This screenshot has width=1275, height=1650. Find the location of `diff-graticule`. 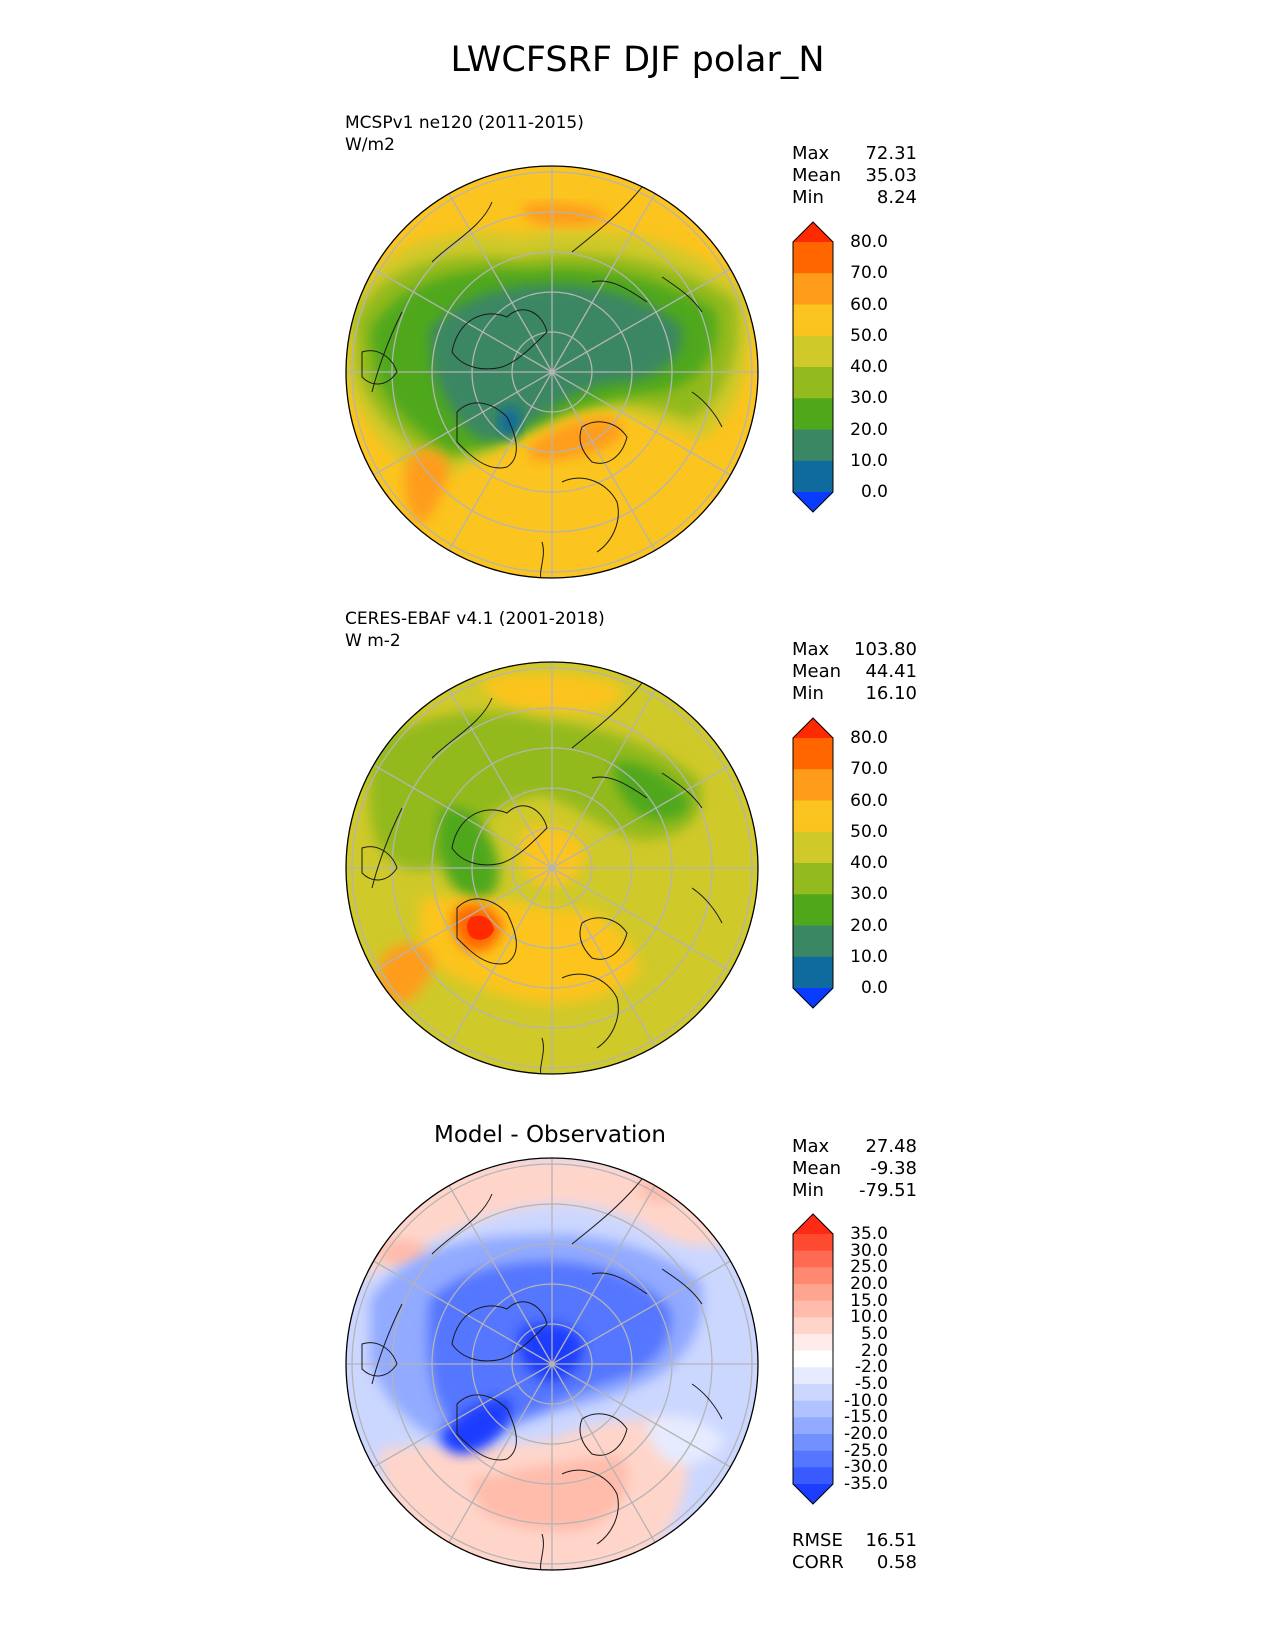

diff-graticule is located at coordinates (552, 1364).